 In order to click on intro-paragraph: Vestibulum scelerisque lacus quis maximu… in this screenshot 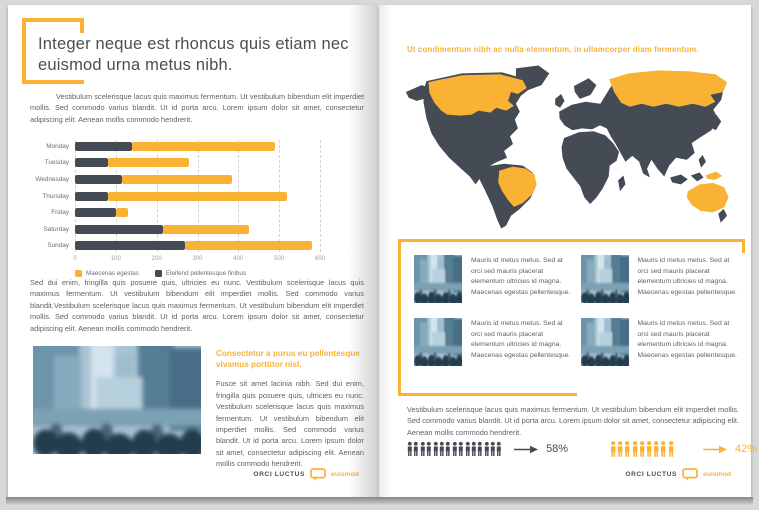, I will do `click(197, 108)`.